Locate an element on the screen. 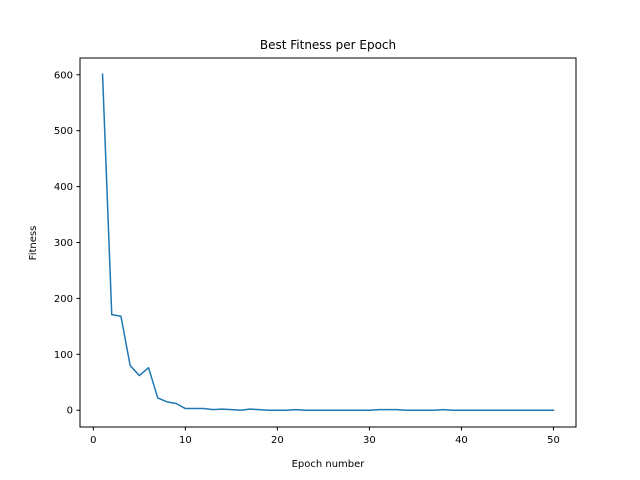 Image resolution: width=640 pixels, height=480 pixels. y-tick-label: 300 is located at coordinates (63, 243).